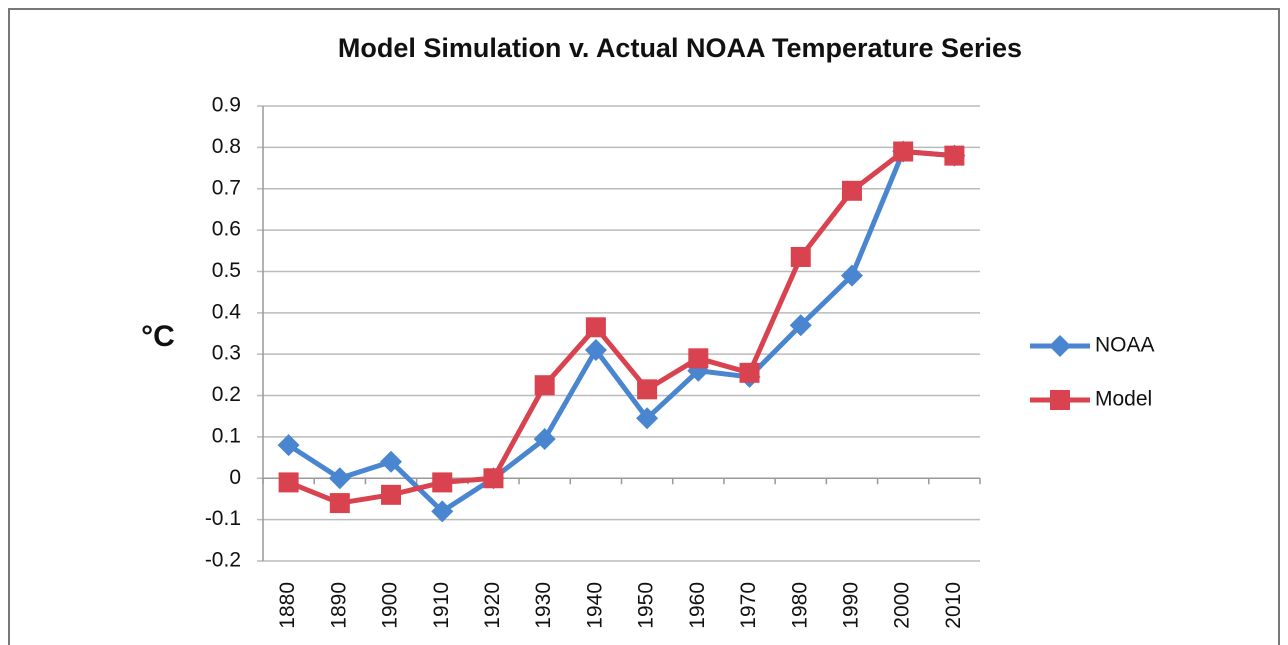  What do you see at coordinates (1125, 345) in the screenshot?
I see `legend-label: NOAA` at bounding box center [1125, 345].